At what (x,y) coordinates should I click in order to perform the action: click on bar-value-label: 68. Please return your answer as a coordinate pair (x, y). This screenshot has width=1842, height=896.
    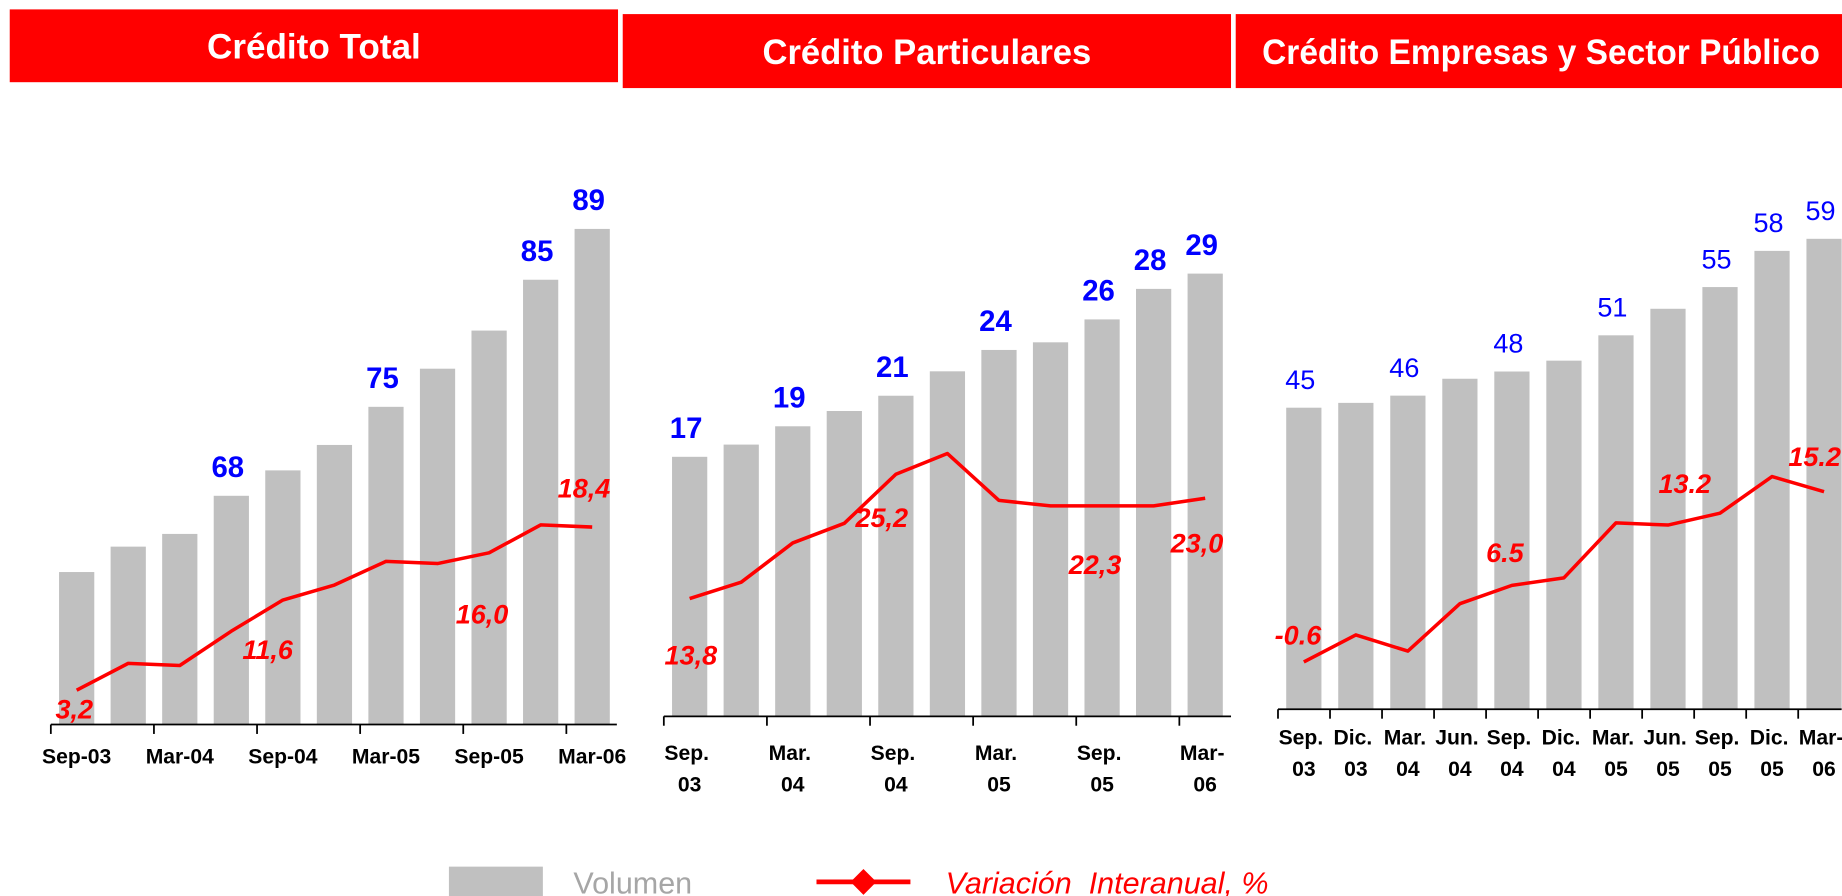
    Looking at the image, I should click on (227, 467).